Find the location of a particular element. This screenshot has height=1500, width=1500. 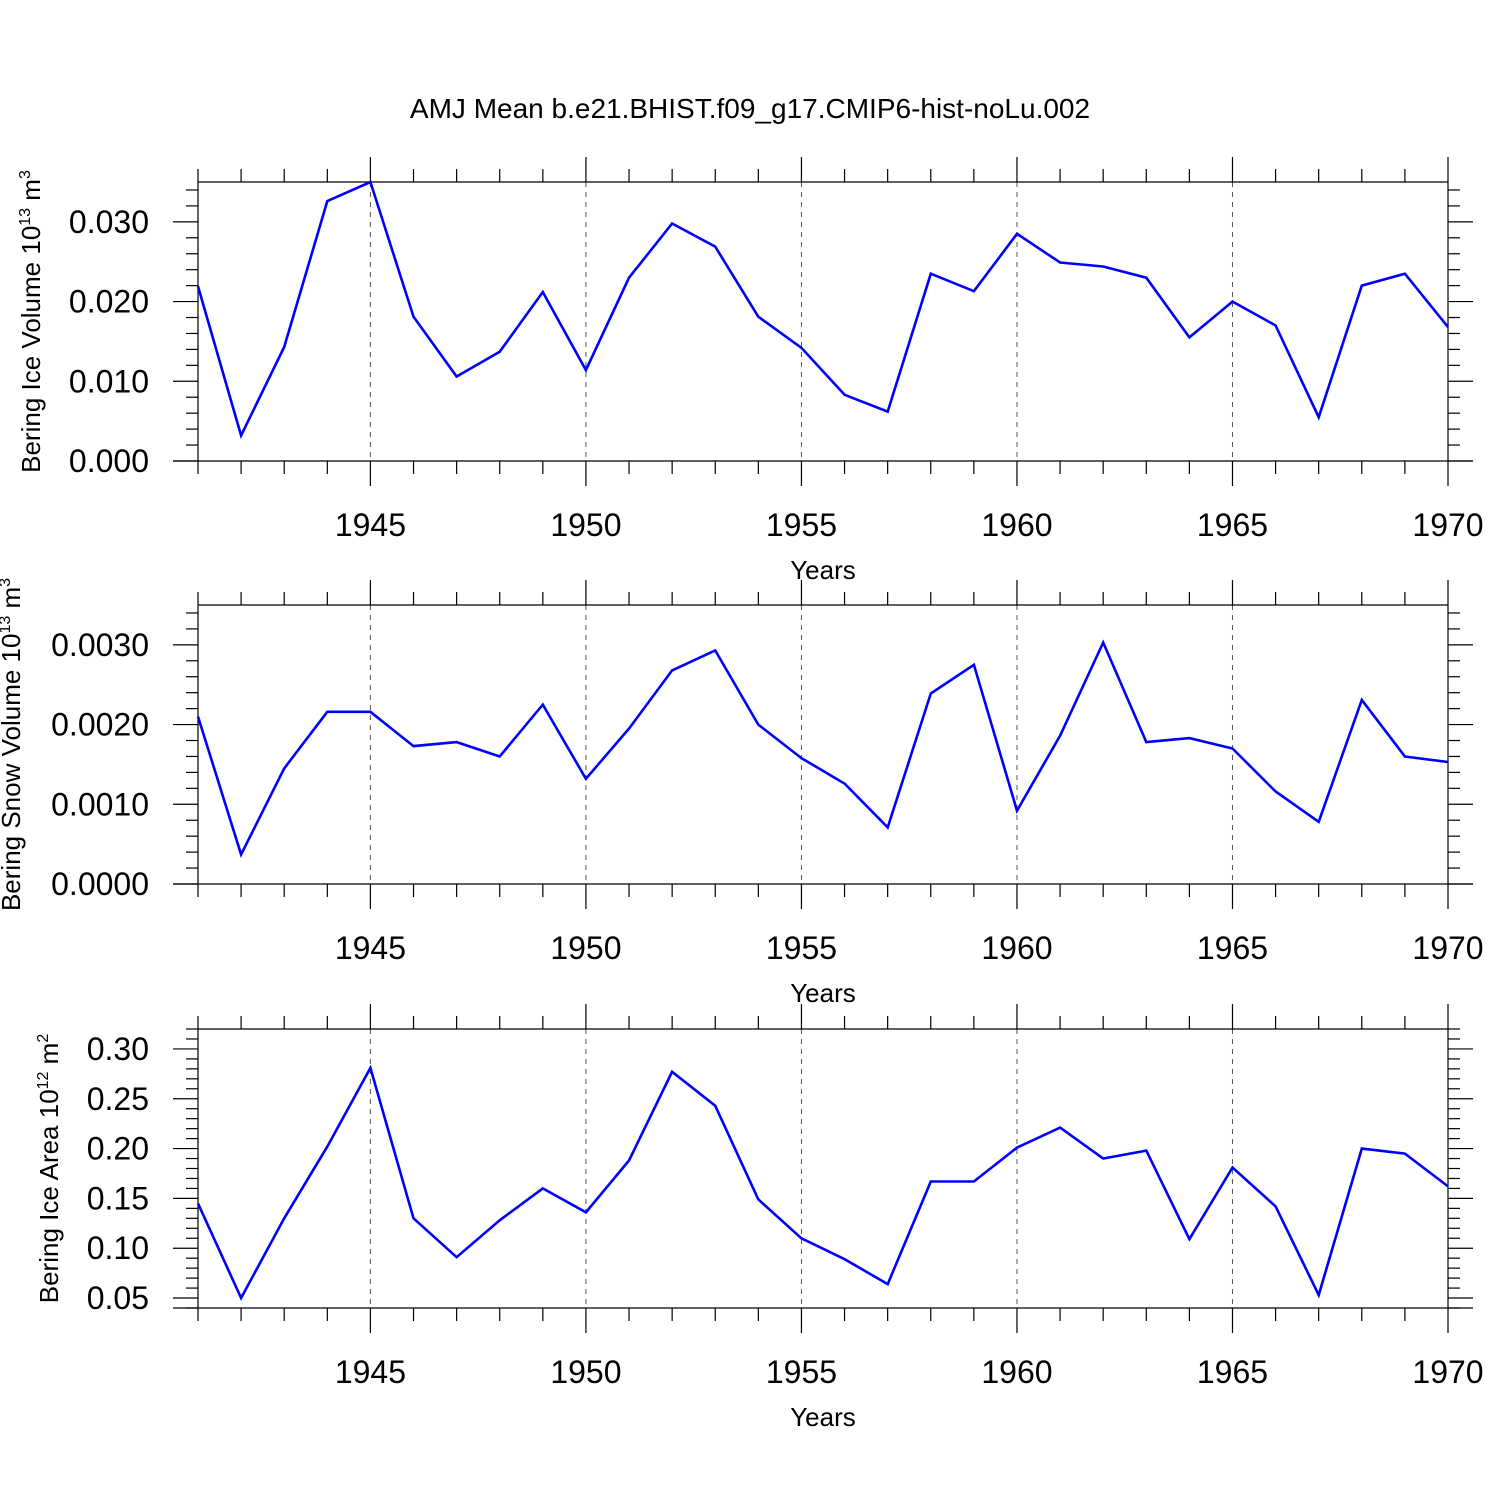

y-tick-label: 0.30 is located at coordinates (118, 1049).